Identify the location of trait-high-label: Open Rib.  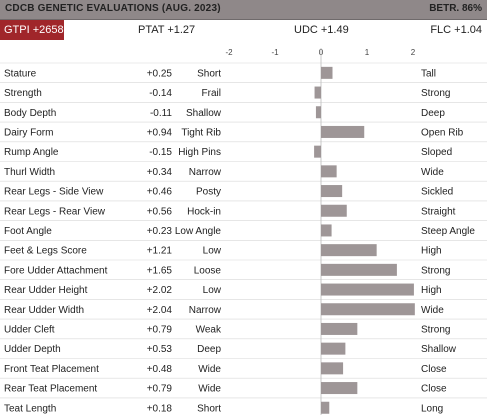
(442, 132).